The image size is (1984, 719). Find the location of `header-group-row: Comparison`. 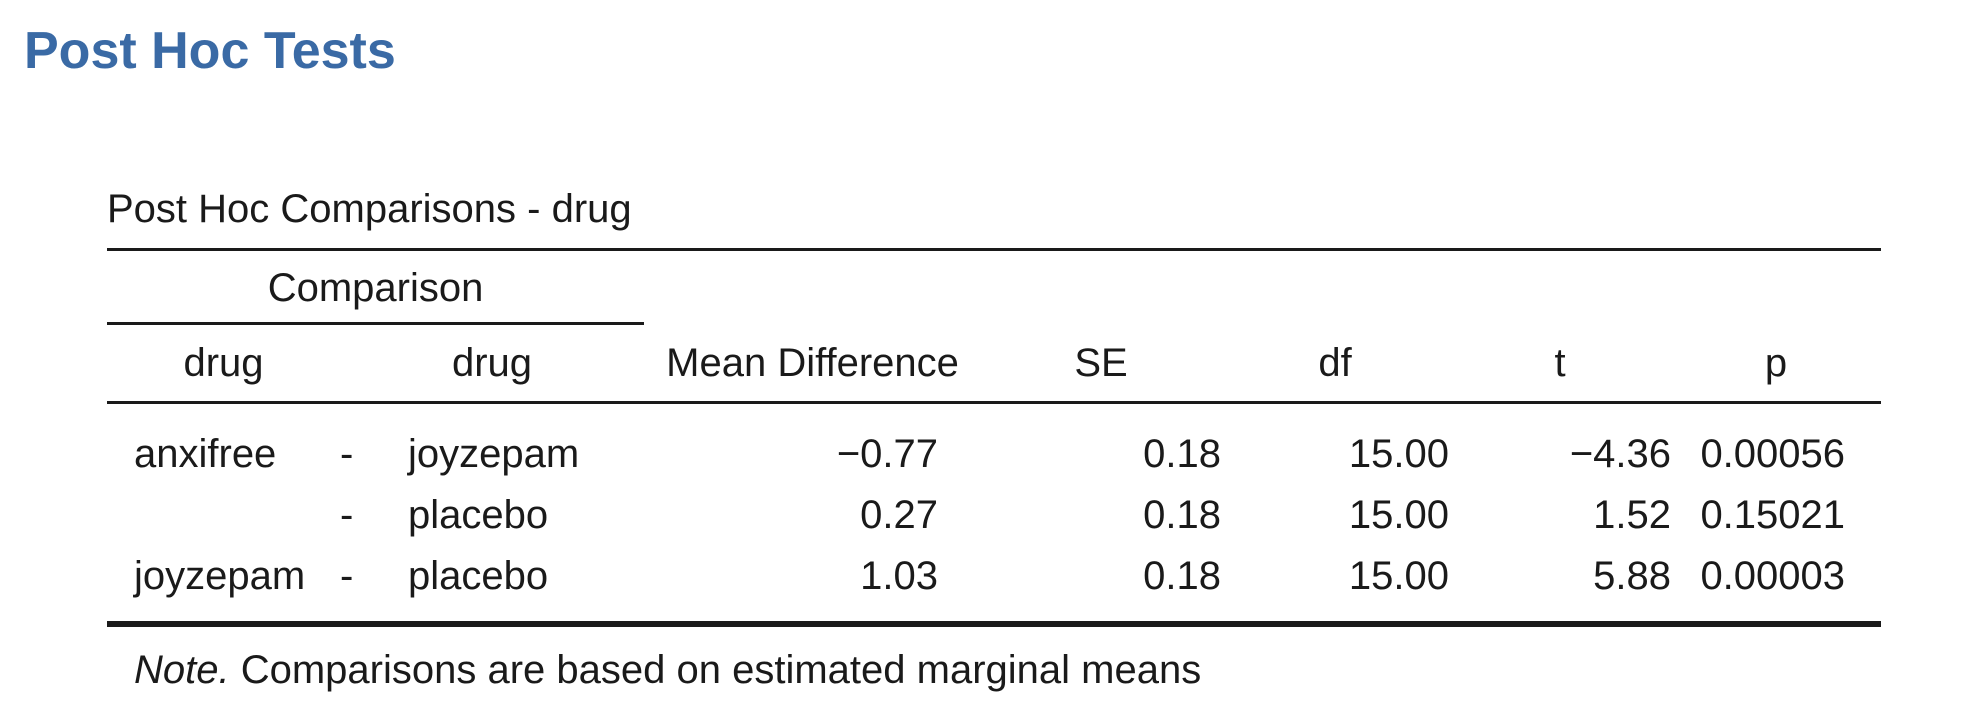

header-group-row: Comparison is located at coordinates (994, 288).